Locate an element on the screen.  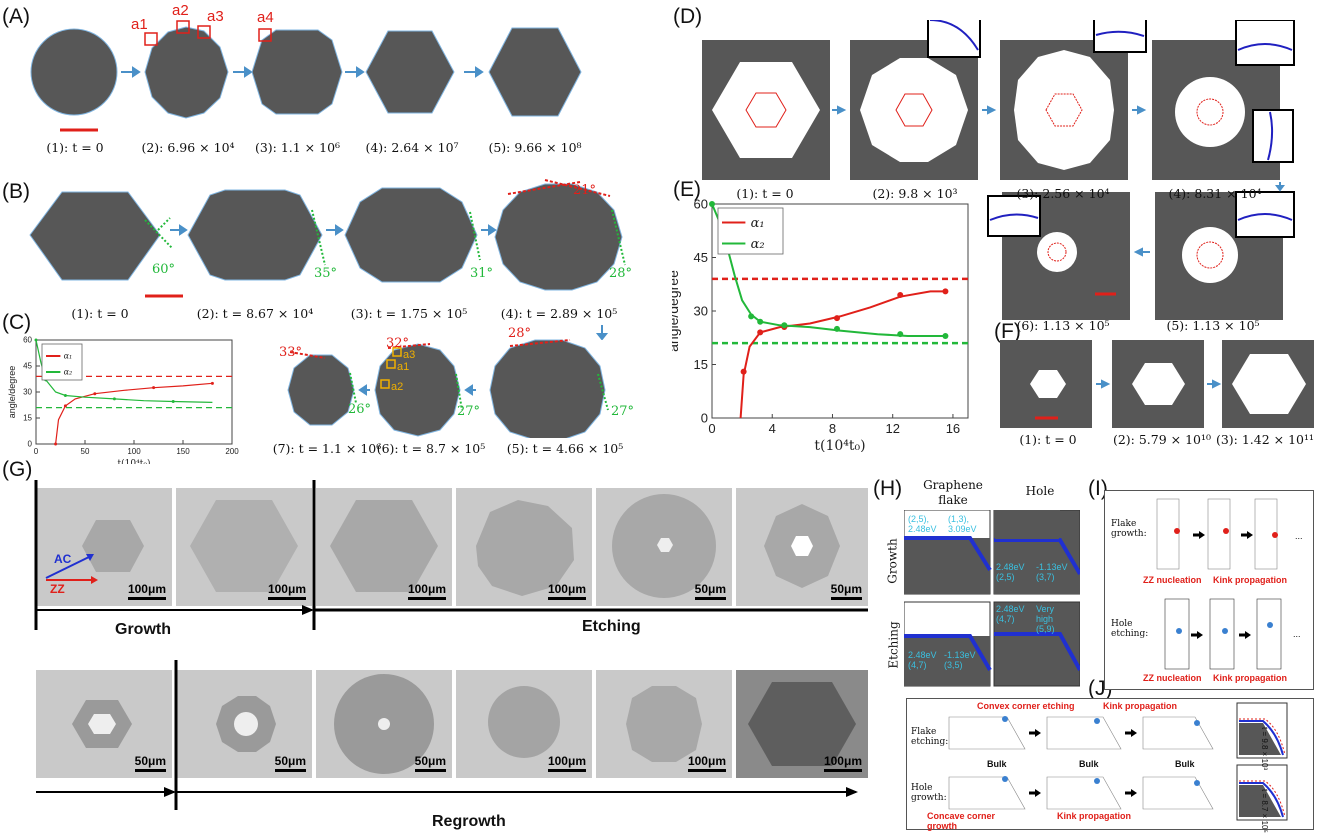
axis-label-zz: ZZ is located at coordinates (57, 589).